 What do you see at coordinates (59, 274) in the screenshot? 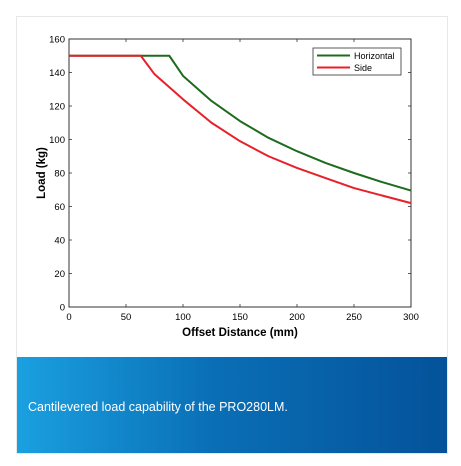
I see `y-tick-label: 20` at bounding box center [59, 274].